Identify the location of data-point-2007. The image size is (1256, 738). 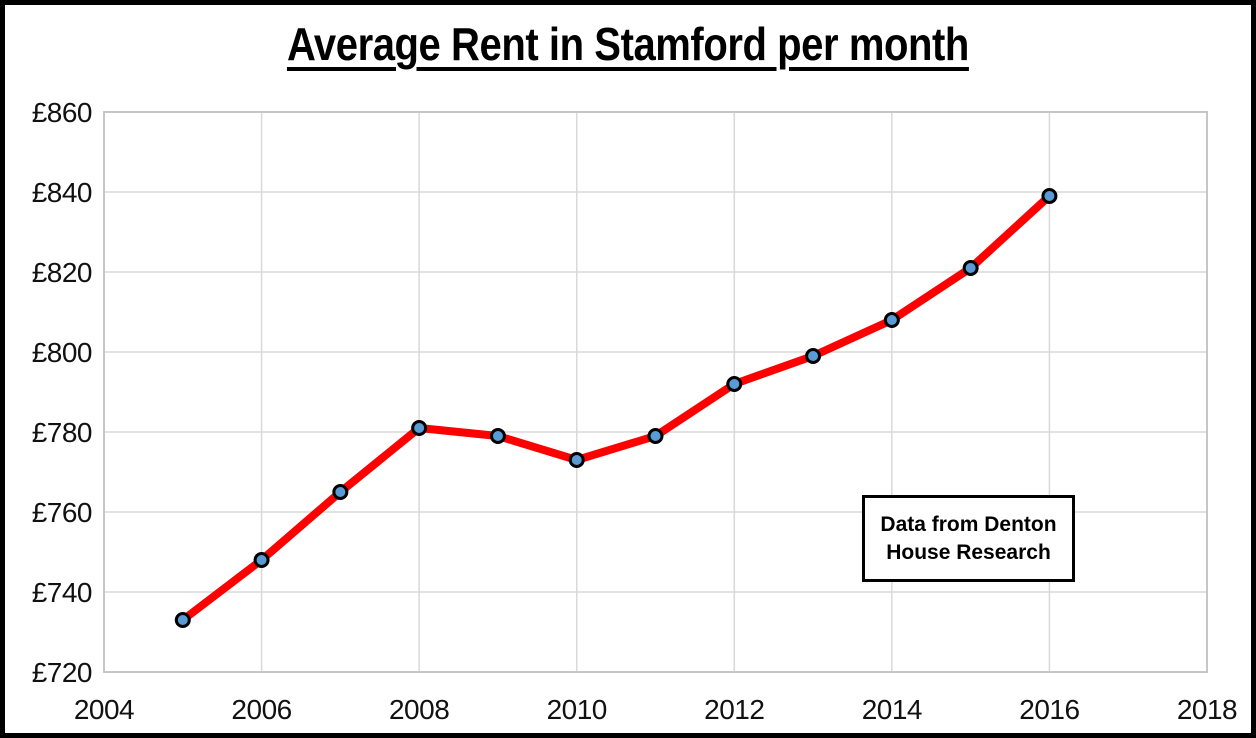
(340, 492).